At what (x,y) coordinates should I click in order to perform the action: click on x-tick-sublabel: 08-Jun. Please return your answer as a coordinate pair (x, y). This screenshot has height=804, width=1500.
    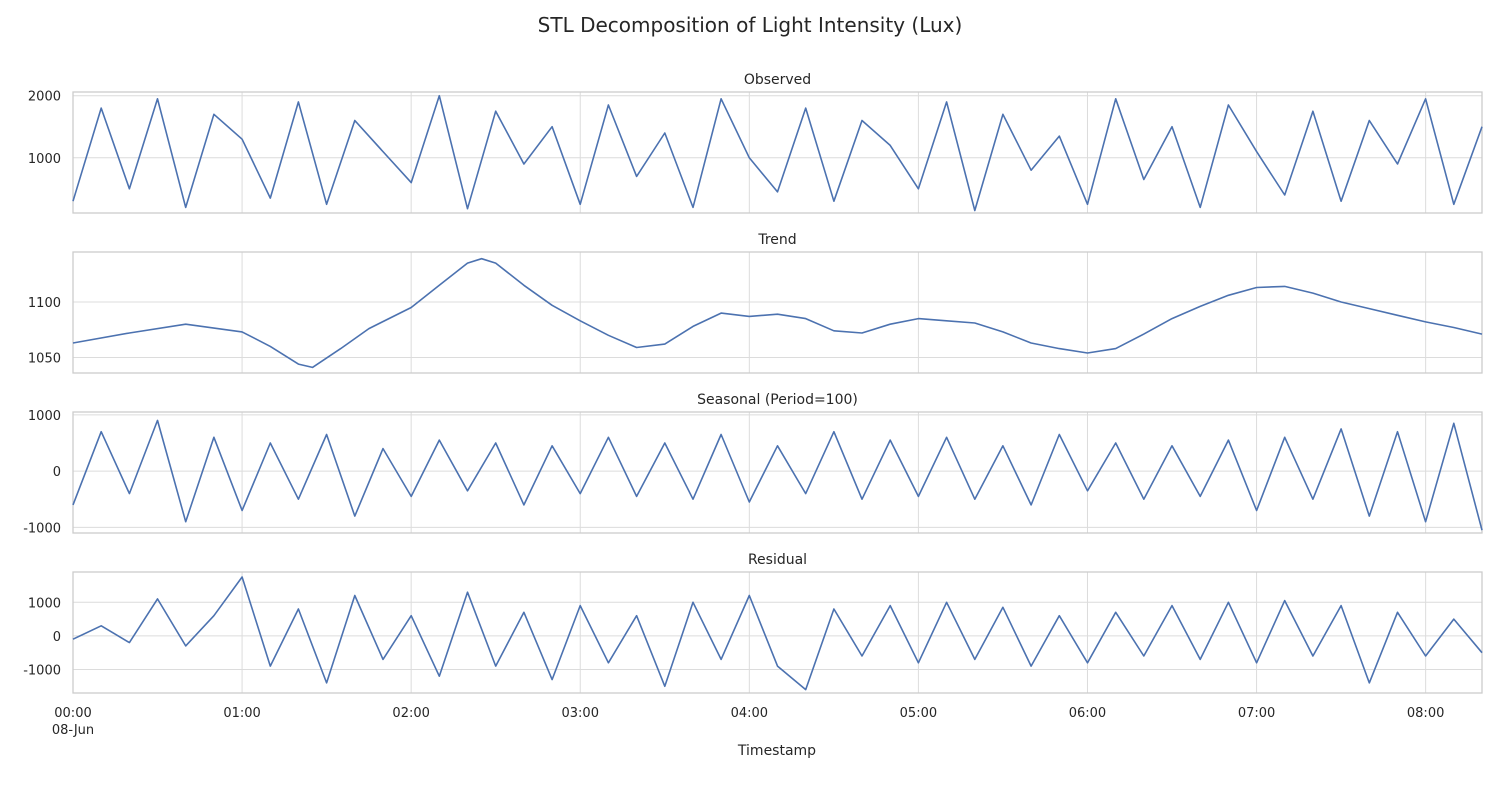
    Looking at the image, I should click on (73, 730).